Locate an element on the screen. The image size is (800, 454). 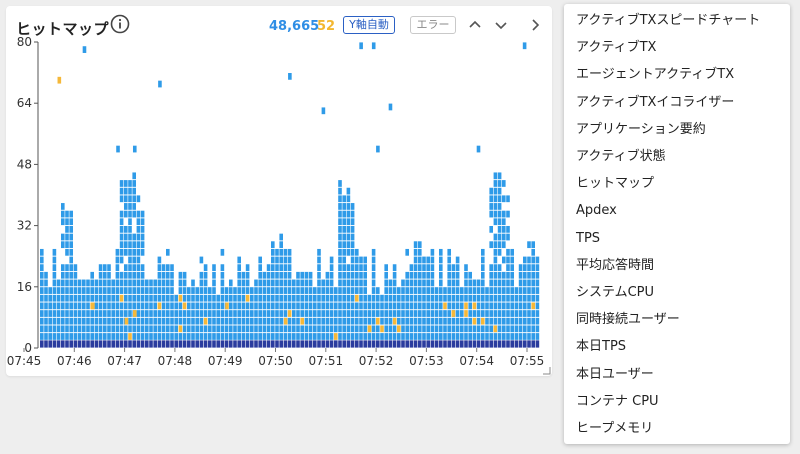
y-tick-label: 0 is located at coordinates (28, 348).